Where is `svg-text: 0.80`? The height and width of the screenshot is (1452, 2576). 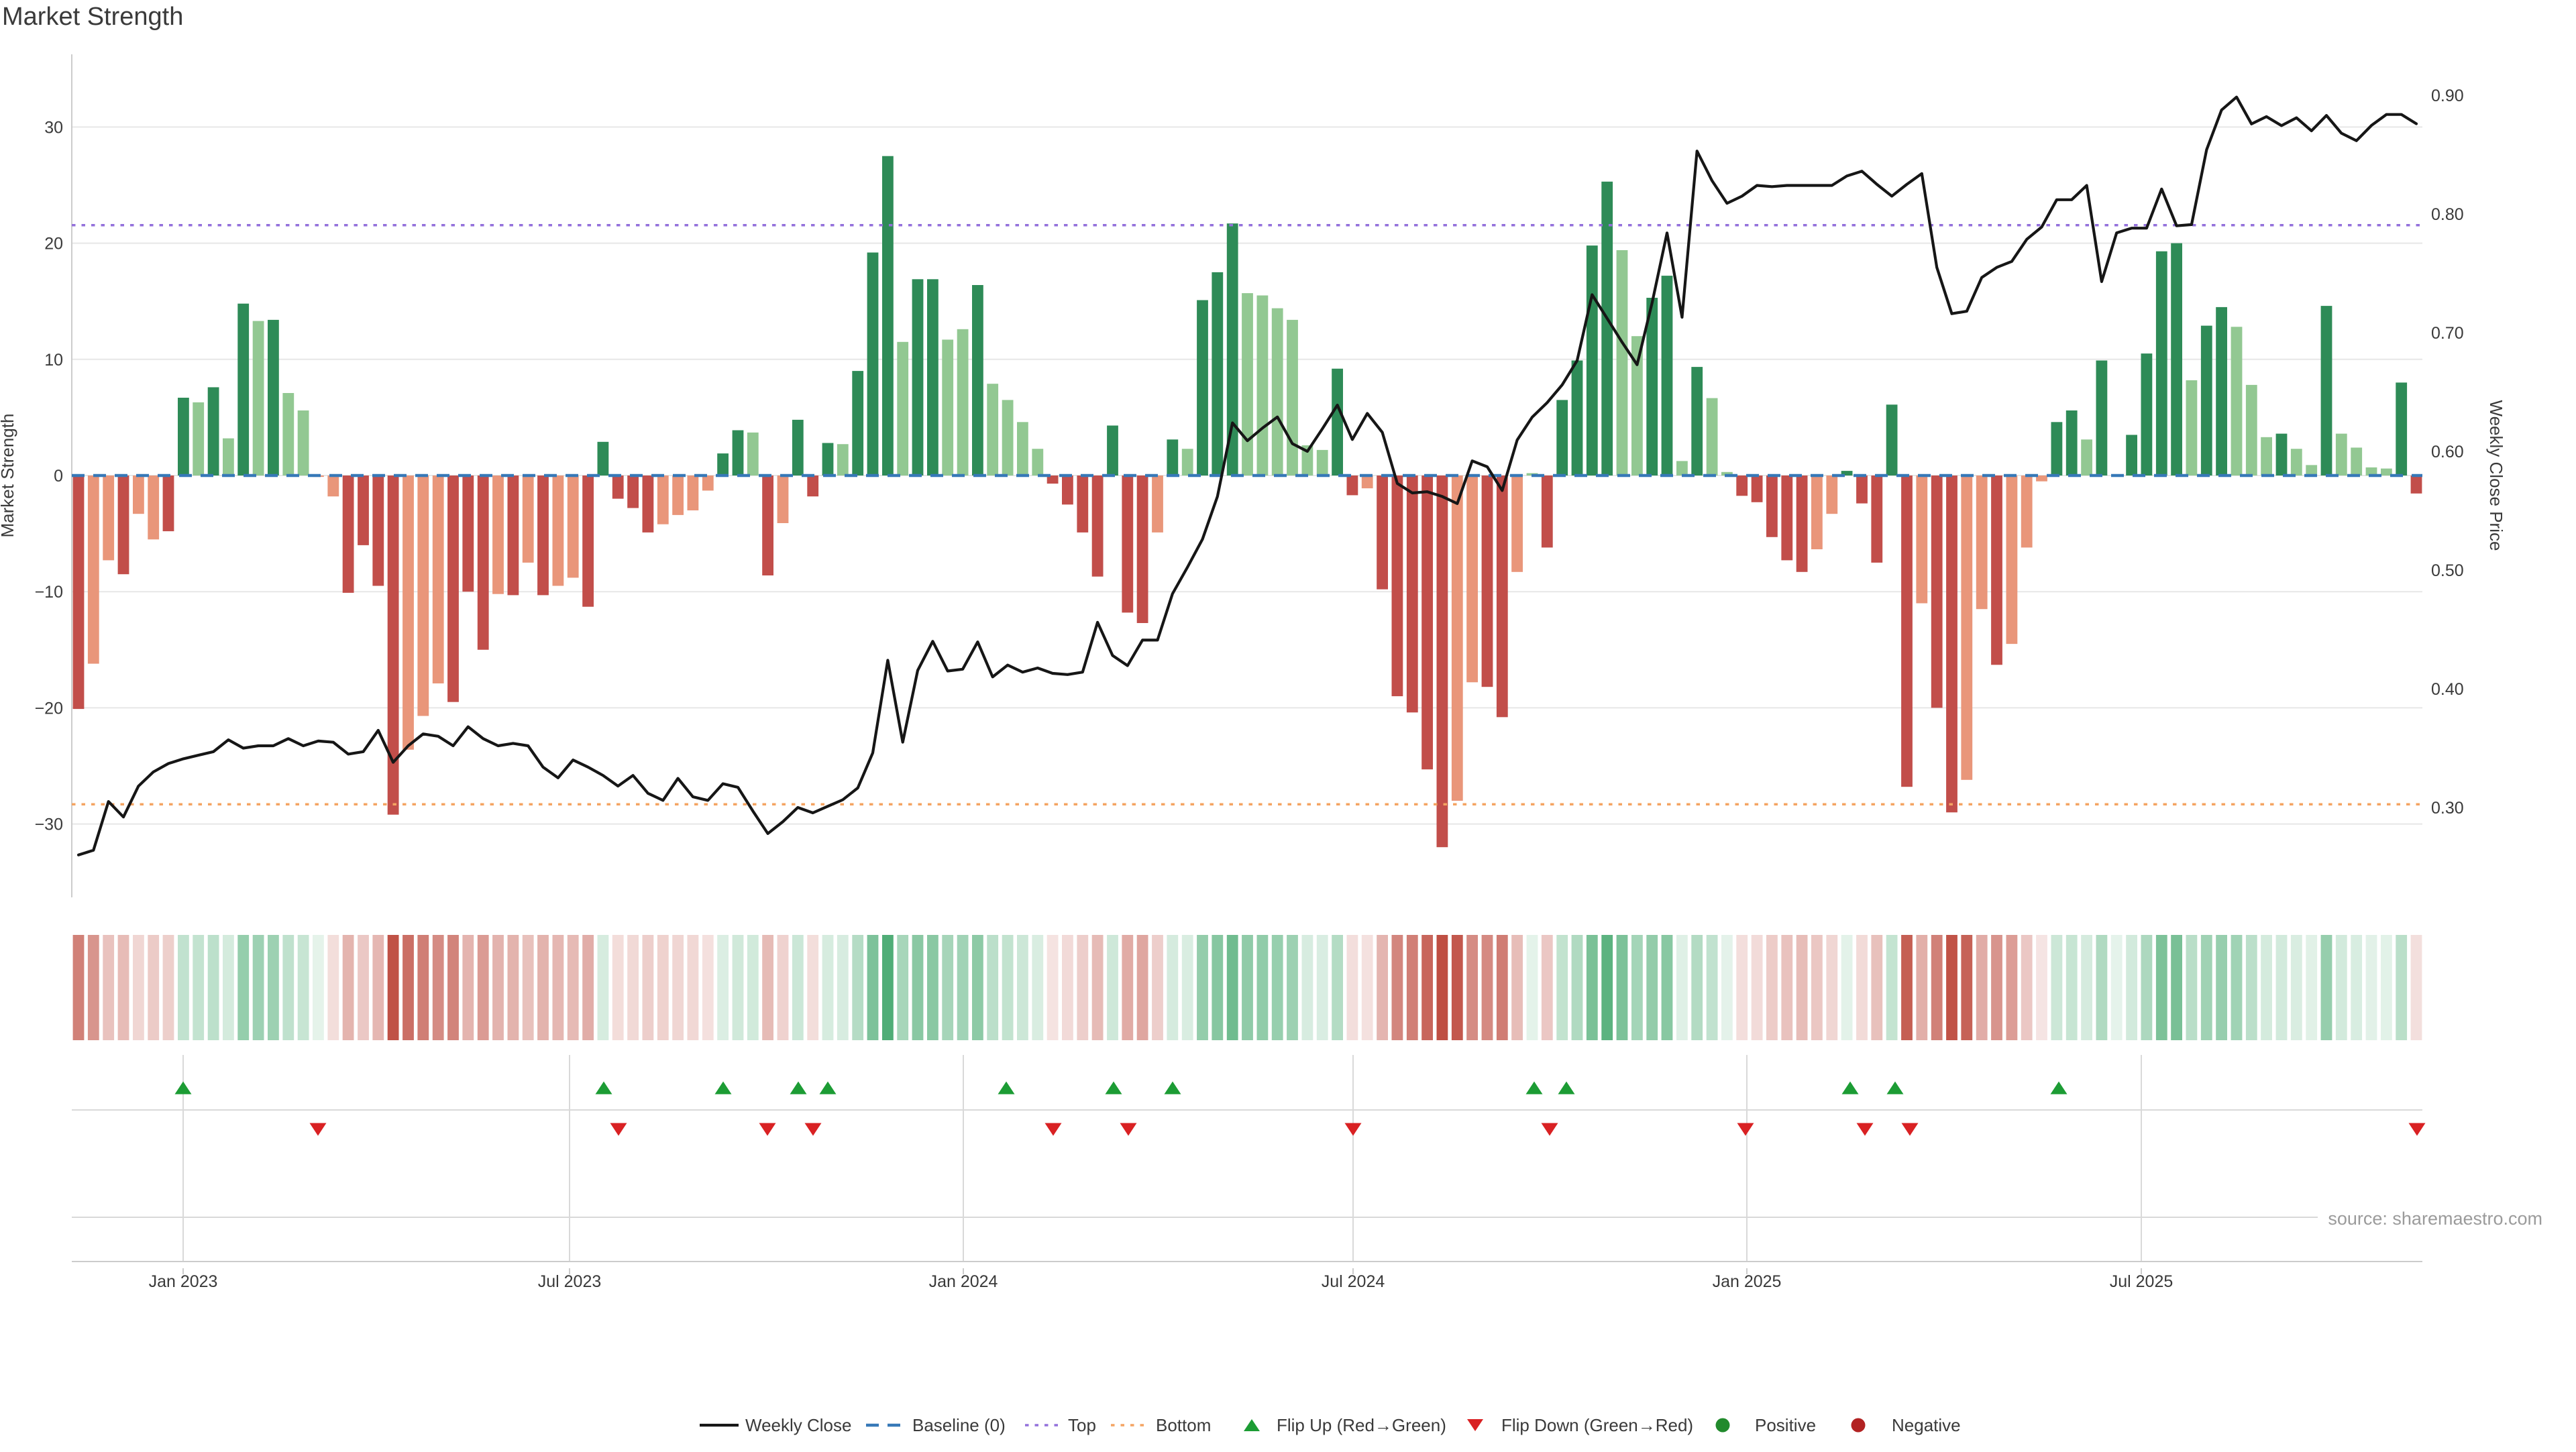 svg-text: 0.80 is located at coordinates (2447, 214).